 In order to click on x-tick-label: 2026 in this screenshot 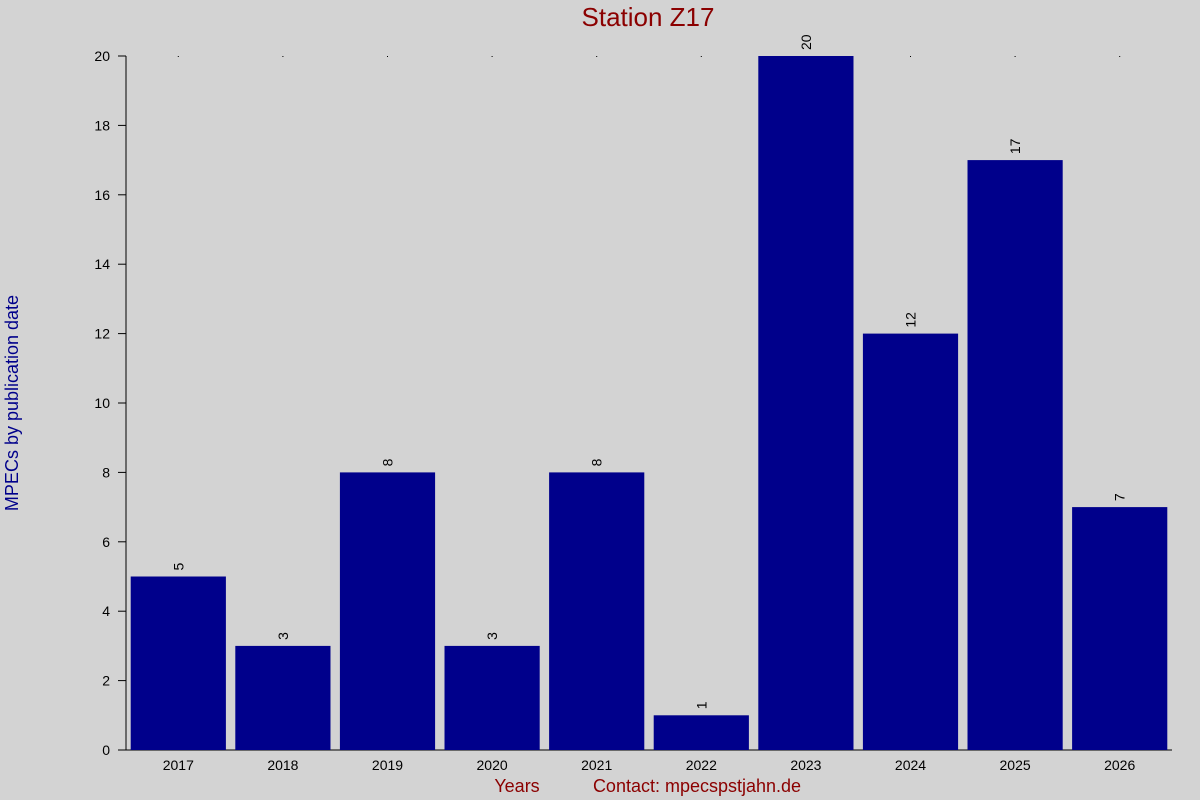, I will do `click(1119, 765)`.